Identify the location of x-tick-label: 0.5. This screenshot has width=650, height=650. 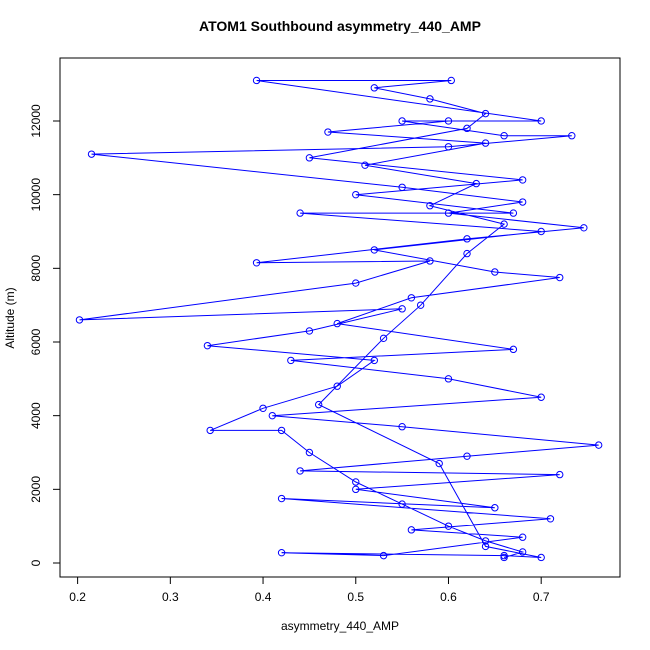
(355, 597).